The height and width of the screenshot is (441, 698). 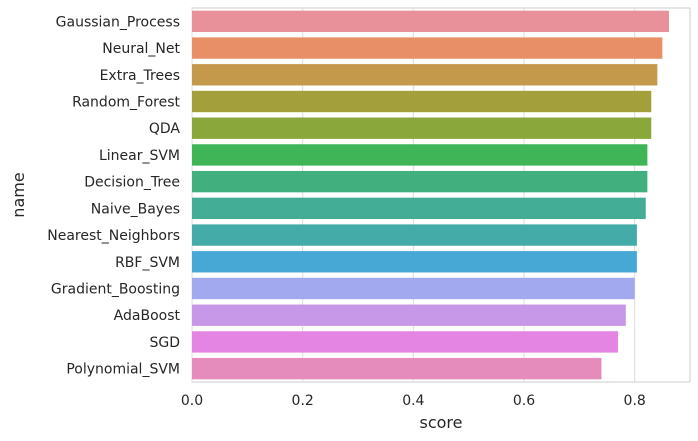 What do you see at coordinates (164, 343) in the screenshot?
I see `y-tick-label: SGD` at bounding box center [164, 343].